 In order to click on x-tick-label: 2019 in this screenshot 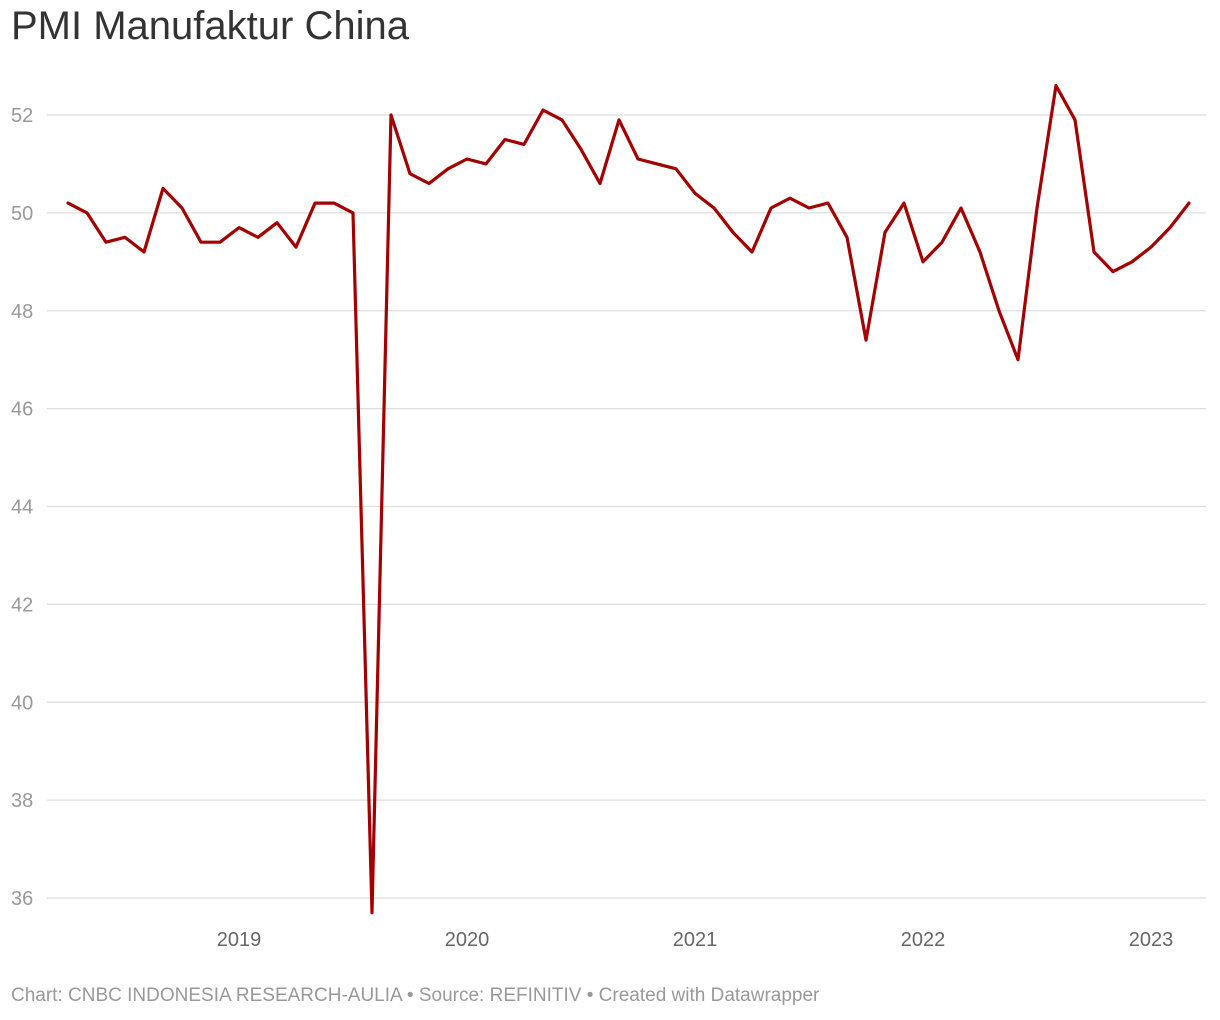, I will do `click(239, 940)`.